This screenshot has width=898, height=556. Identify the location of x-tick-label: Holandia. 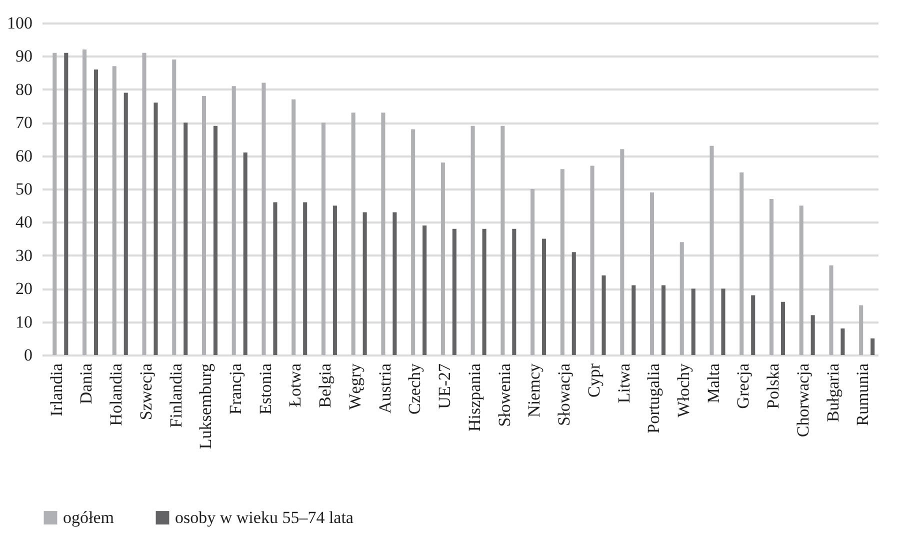
(116, 394).